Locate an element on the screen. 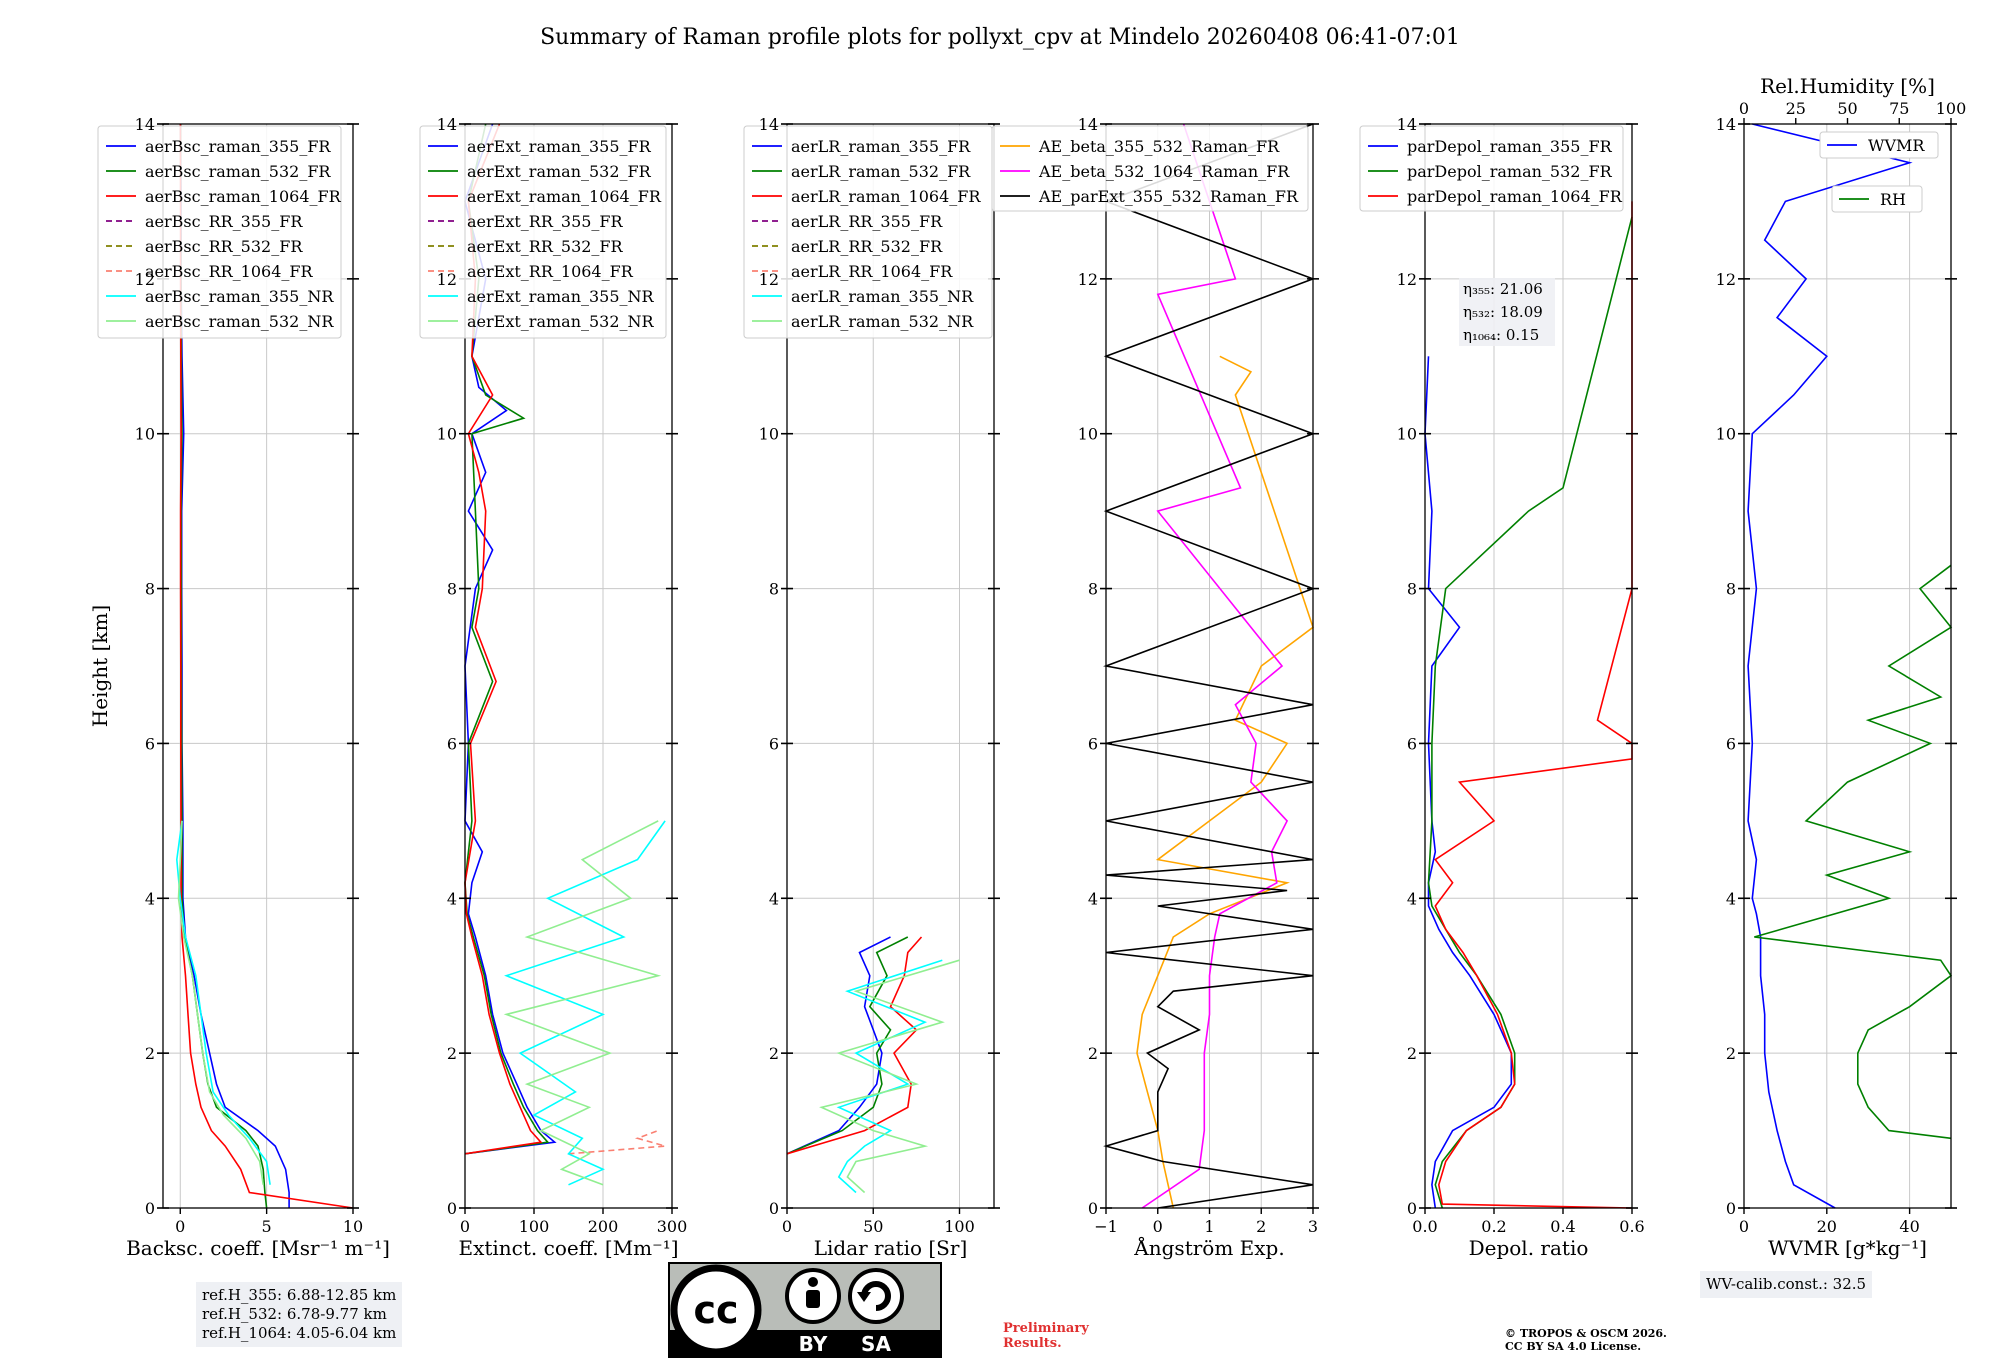 Image resolution: width=2000 pixels, height=1360 pixels. share-alike-arrow is located at coordinates (876, 1296).